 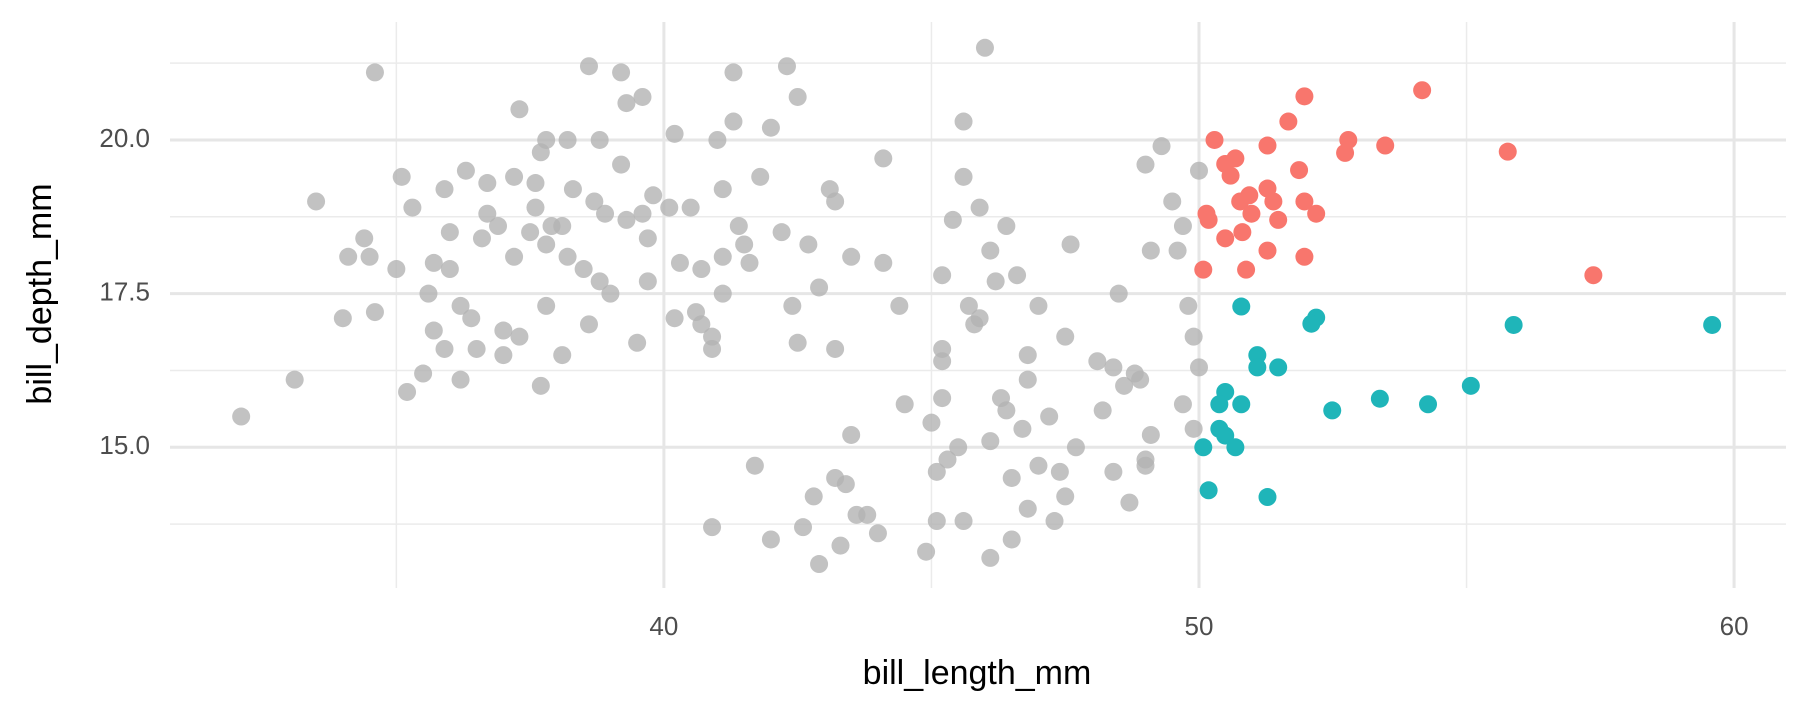 What do you see at coordinates (40, 293) in the screenshot?
I see `y-axis-title: bill_depth_mm` at bounding box center [40, 293].